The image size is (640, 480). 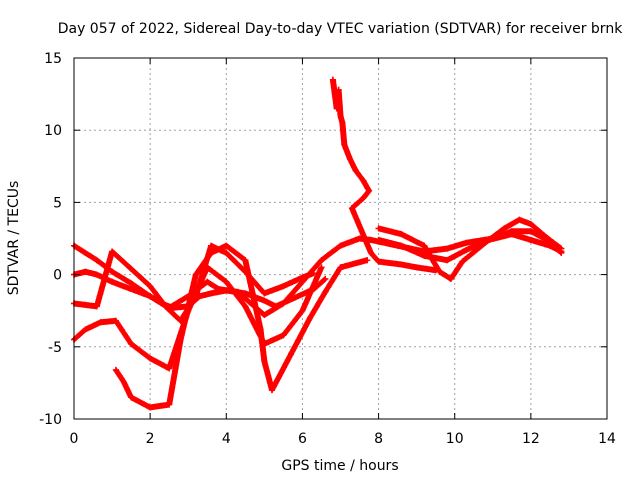 What do you see at coordinates (50, 420) in the screenshot?
I see `y-tick-label: -10` at bounding box center [50, 420].